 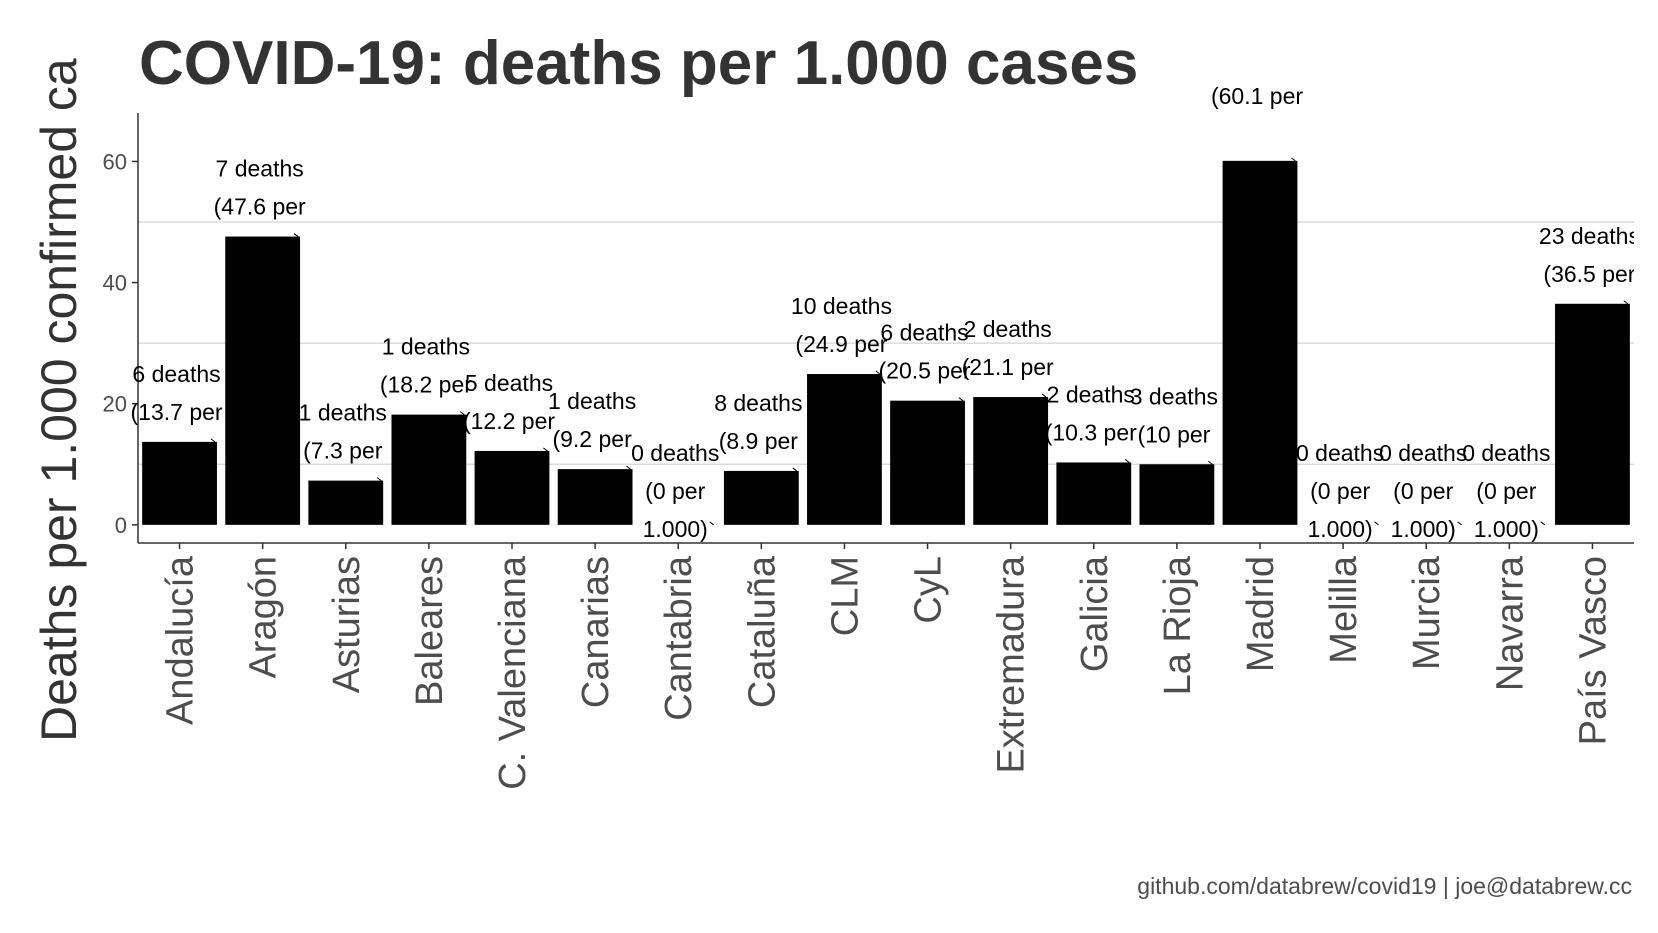 What do you see at coordinates (343, 451) in the screenshot?
I see `data-label: (7.3 per` at bounding box center [343, 451].